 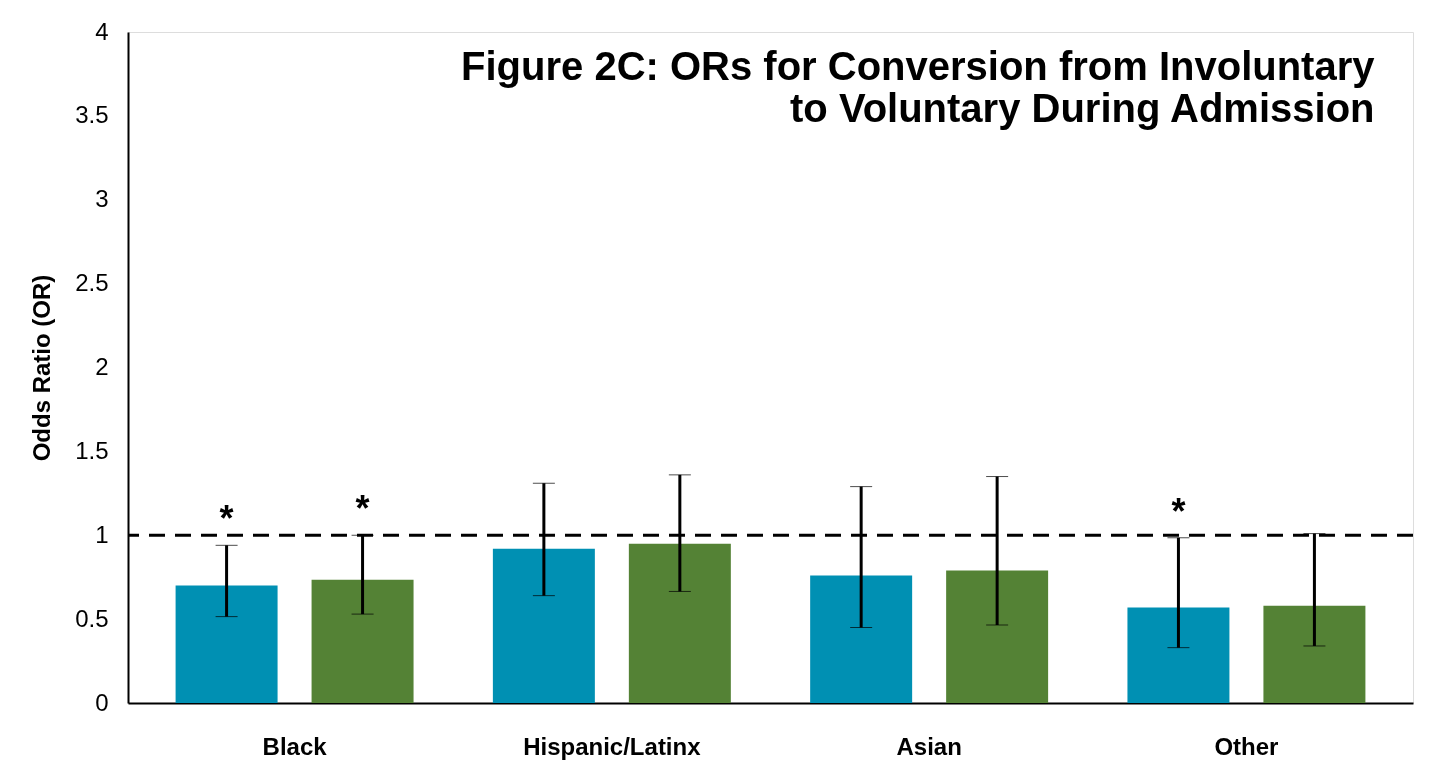 I want to click on y-tick-label: 3.5, so click(x=92, y=115).